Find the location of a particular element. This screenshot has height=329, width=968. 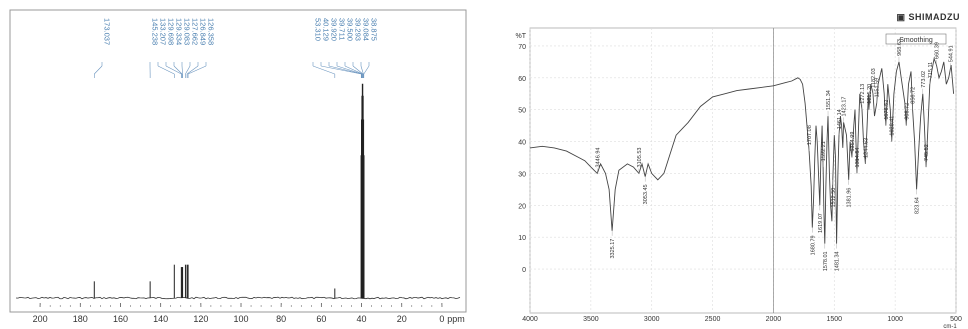

y-tick-label: 20 is located at coordinates (522, 206).